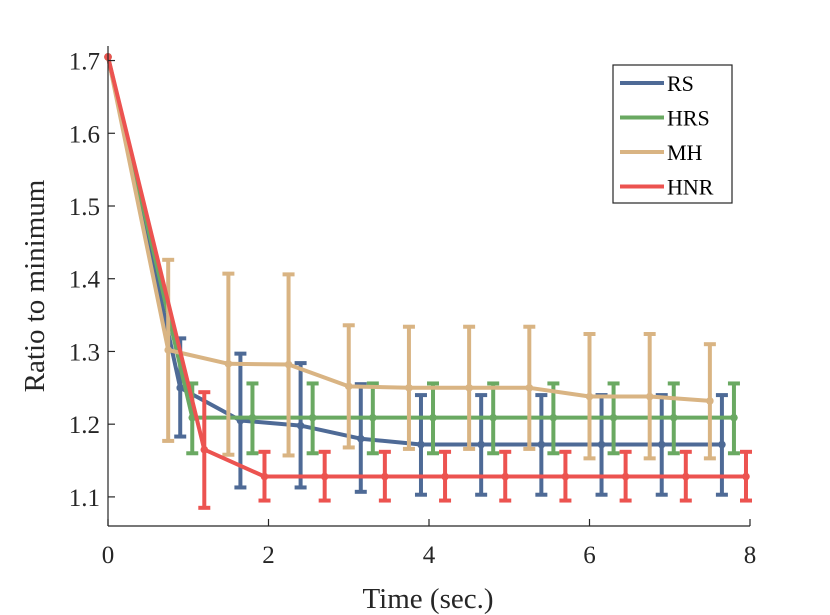  I want to click on legend-item-mh: MH, so click(661, 152).